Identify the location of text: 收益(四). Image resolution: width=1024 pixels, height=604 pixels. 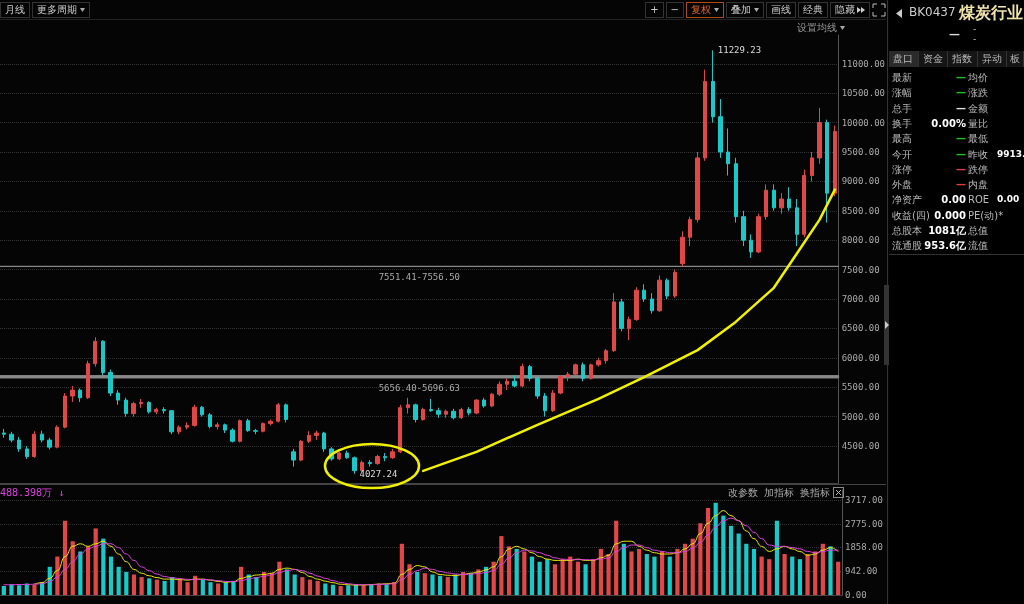
(911, 215).